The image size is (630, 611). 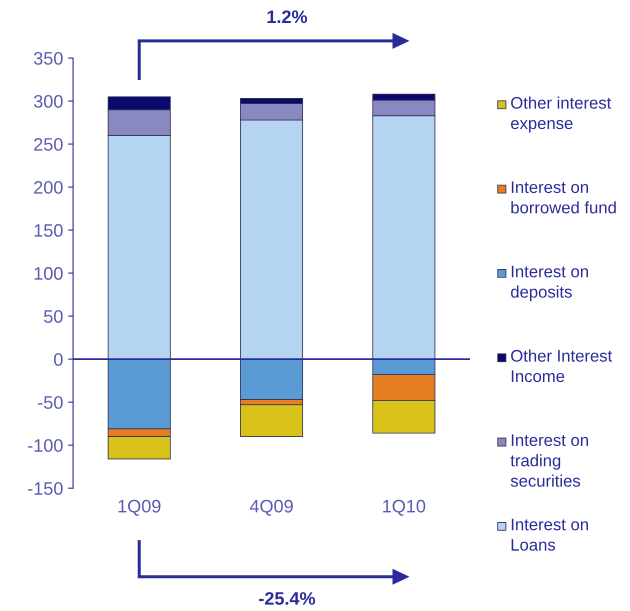 I want to click on y-tick-label: 0, so click(x=58, y=359).